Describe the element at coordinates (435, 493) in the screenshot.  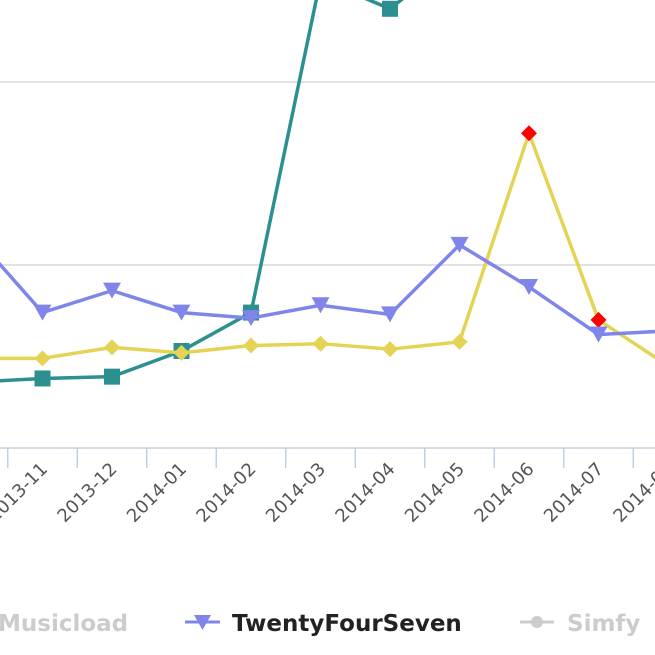
I see `x-tick-label: 2014-05` at that location.